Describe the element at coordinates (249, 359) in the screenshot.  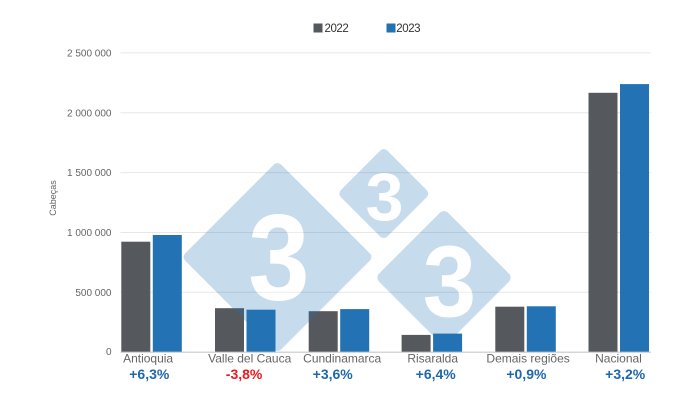
I see `svg-text: Valle del Cauca` at that location.